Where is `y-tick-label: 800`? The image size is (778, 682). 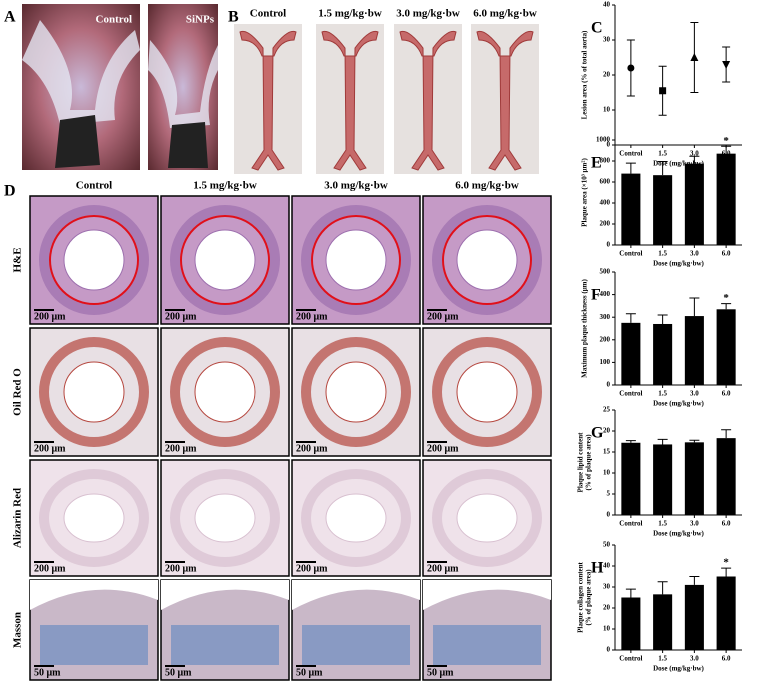 y-tick-label: 800 is located at coordinates (605, 161).